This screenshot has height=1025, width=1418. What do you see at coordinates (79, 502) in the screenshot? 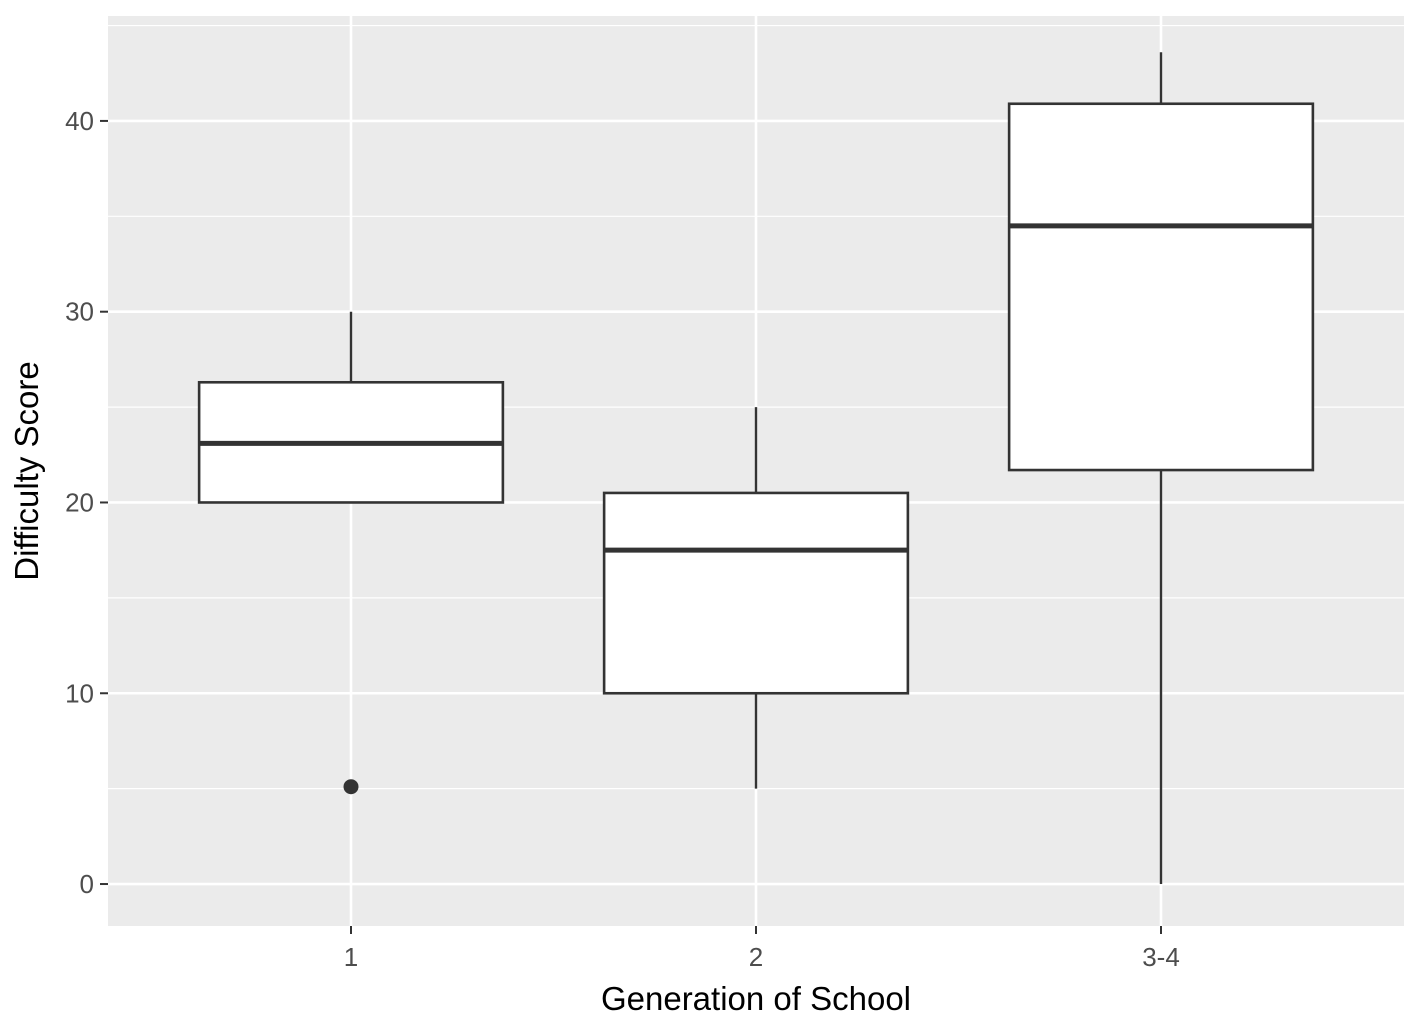
I see `y-tick-label: 20` at bounding box center [79, 502].